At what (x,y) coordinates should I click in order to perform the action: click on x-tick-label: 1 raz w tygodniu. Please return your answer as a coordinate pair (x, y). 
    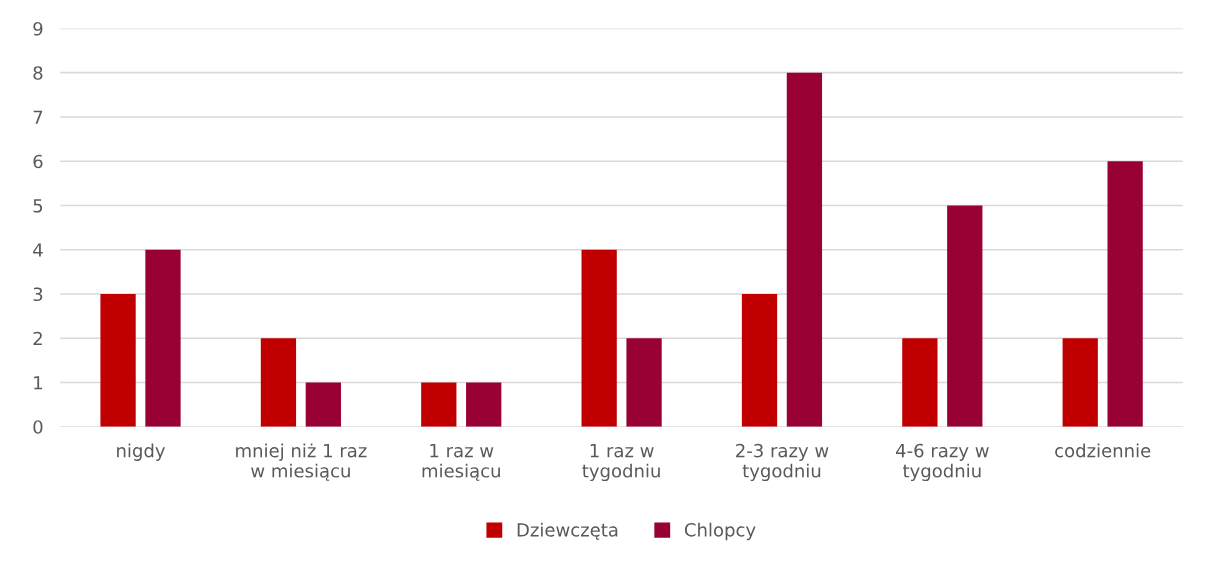
    Looking at the image, I should click on (621, 462).